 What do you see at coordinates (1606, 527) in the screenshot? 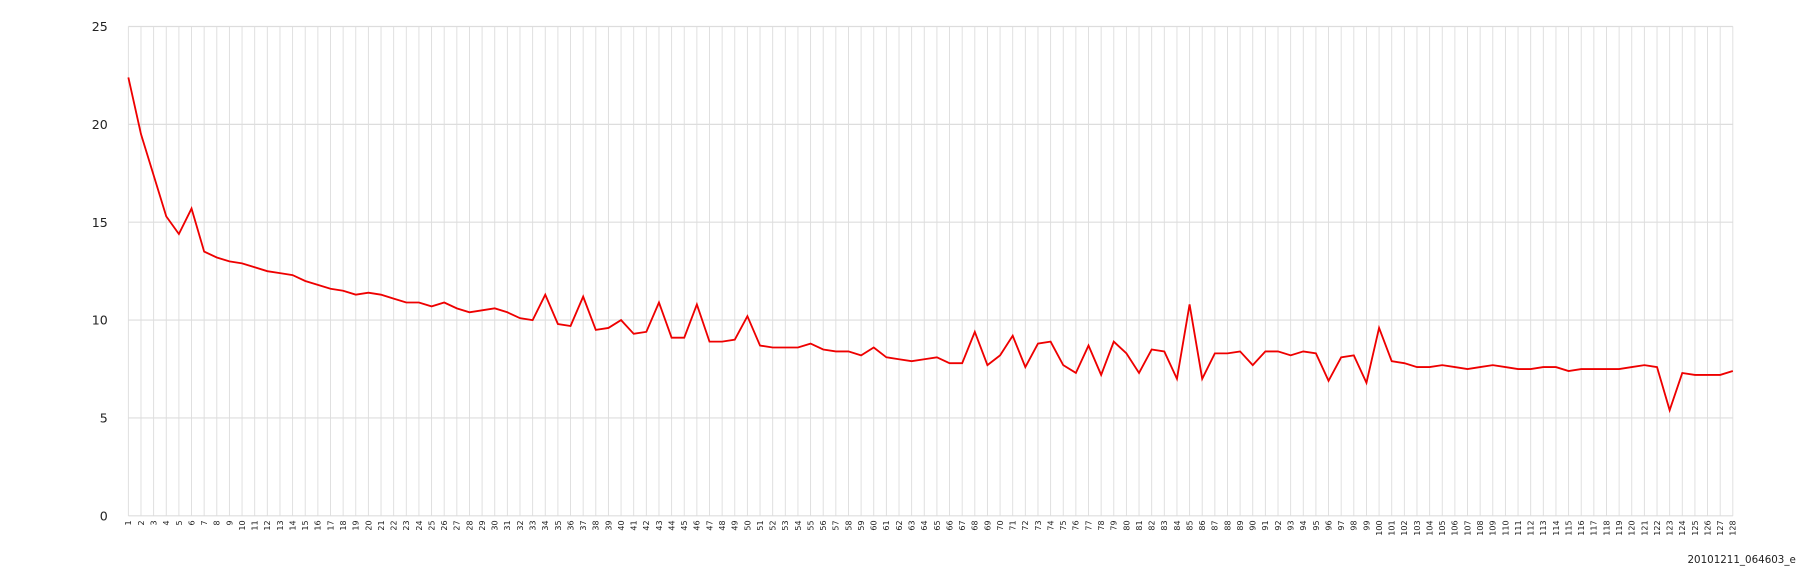
I see `x-tick-label: 118` at bounding box center [1606, 527].